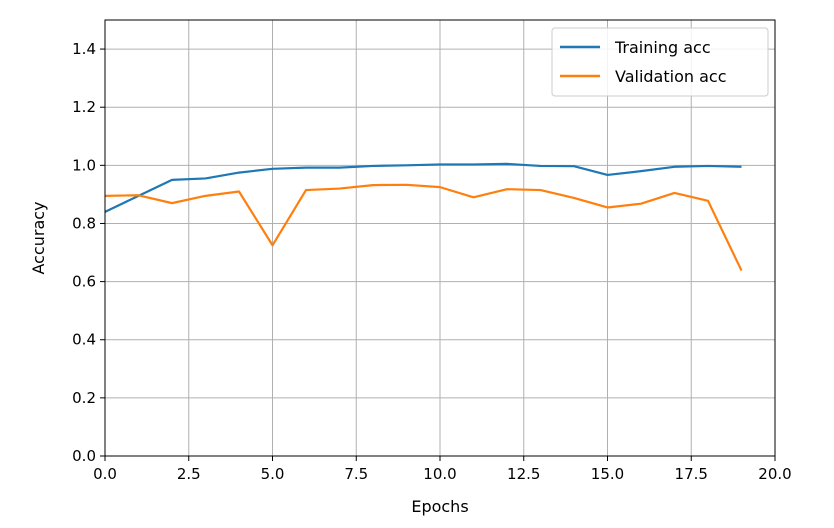  Describe the element at coordinates (105, 474) in the screenshot. I see `x-tick-label: 0.0` at that location.